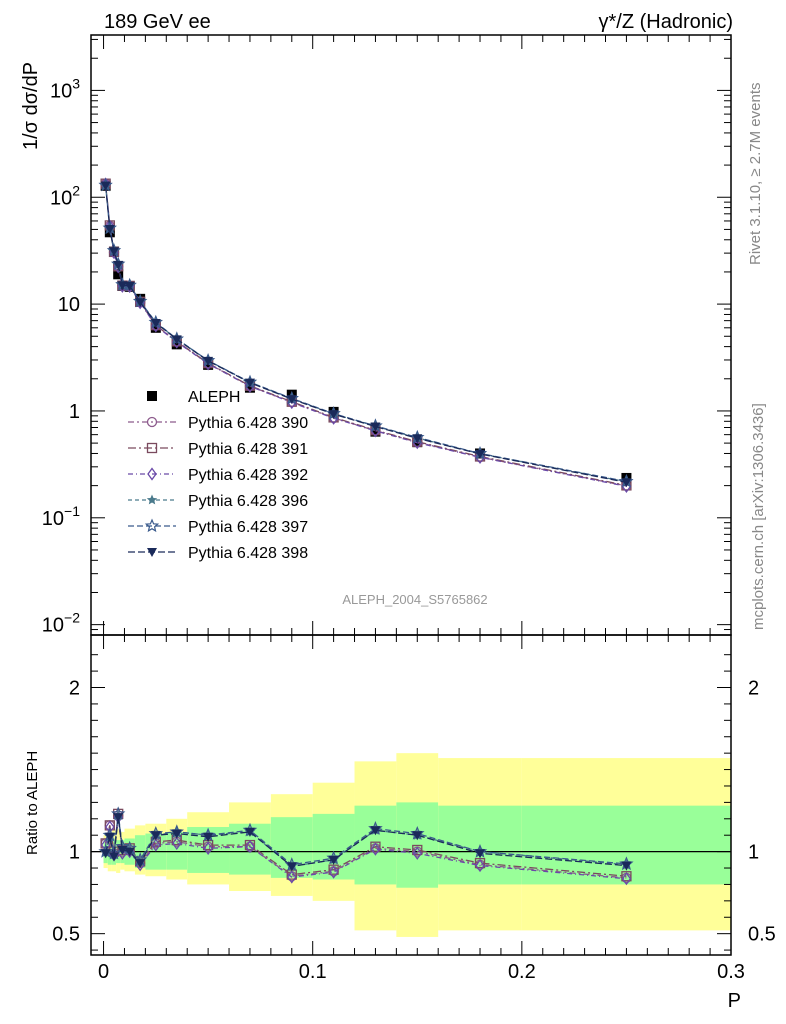 The image size is (786, 1024). What do you see at coordinates (248, 449) in the screenshot?
I see `legend-label-pythia-6-428-391: Pythia 6.428 391` at bounding box center [248, 449].